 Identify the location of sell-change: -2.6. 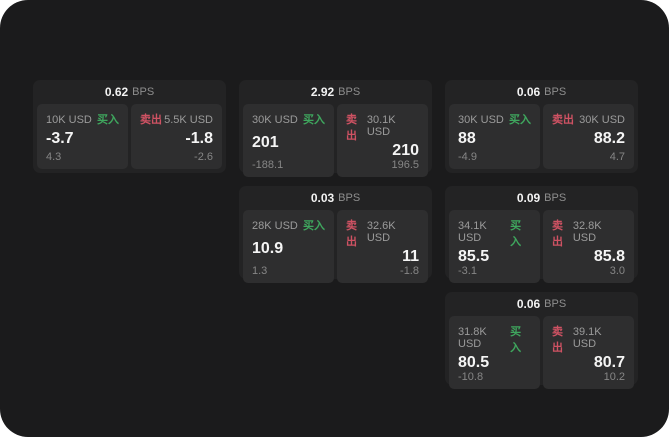
(203, 157).